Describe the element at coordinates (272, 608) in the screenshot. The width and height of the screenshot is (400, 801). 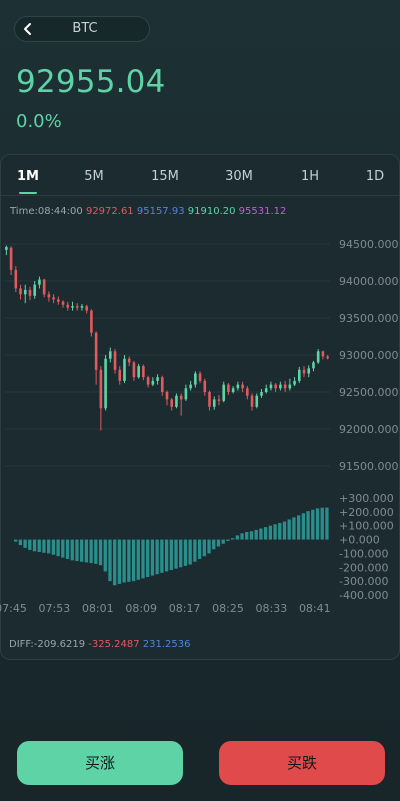
I see `time-axis-label: 08:33` at that location.